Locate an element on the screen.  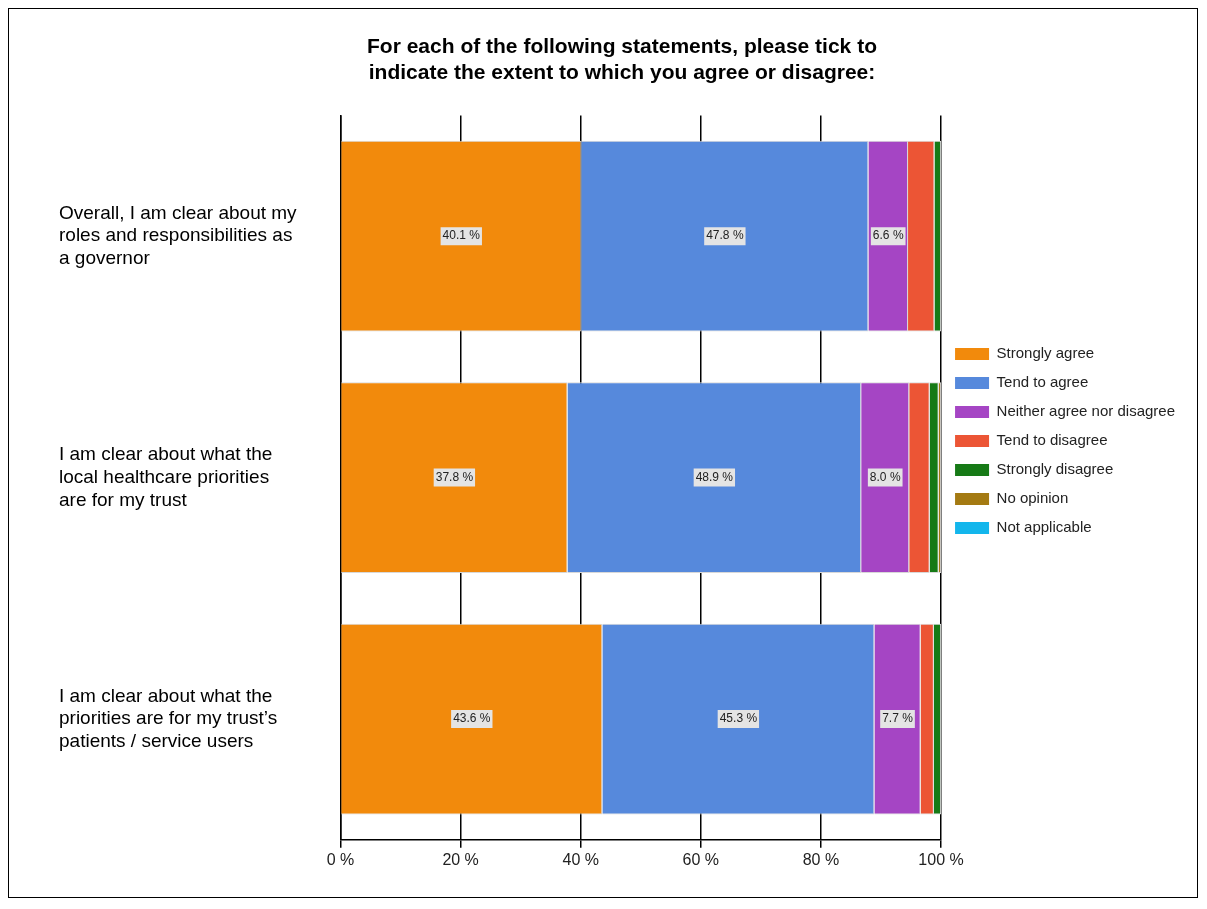
data-label: 45.3 % is located at coordinates (738, 718).